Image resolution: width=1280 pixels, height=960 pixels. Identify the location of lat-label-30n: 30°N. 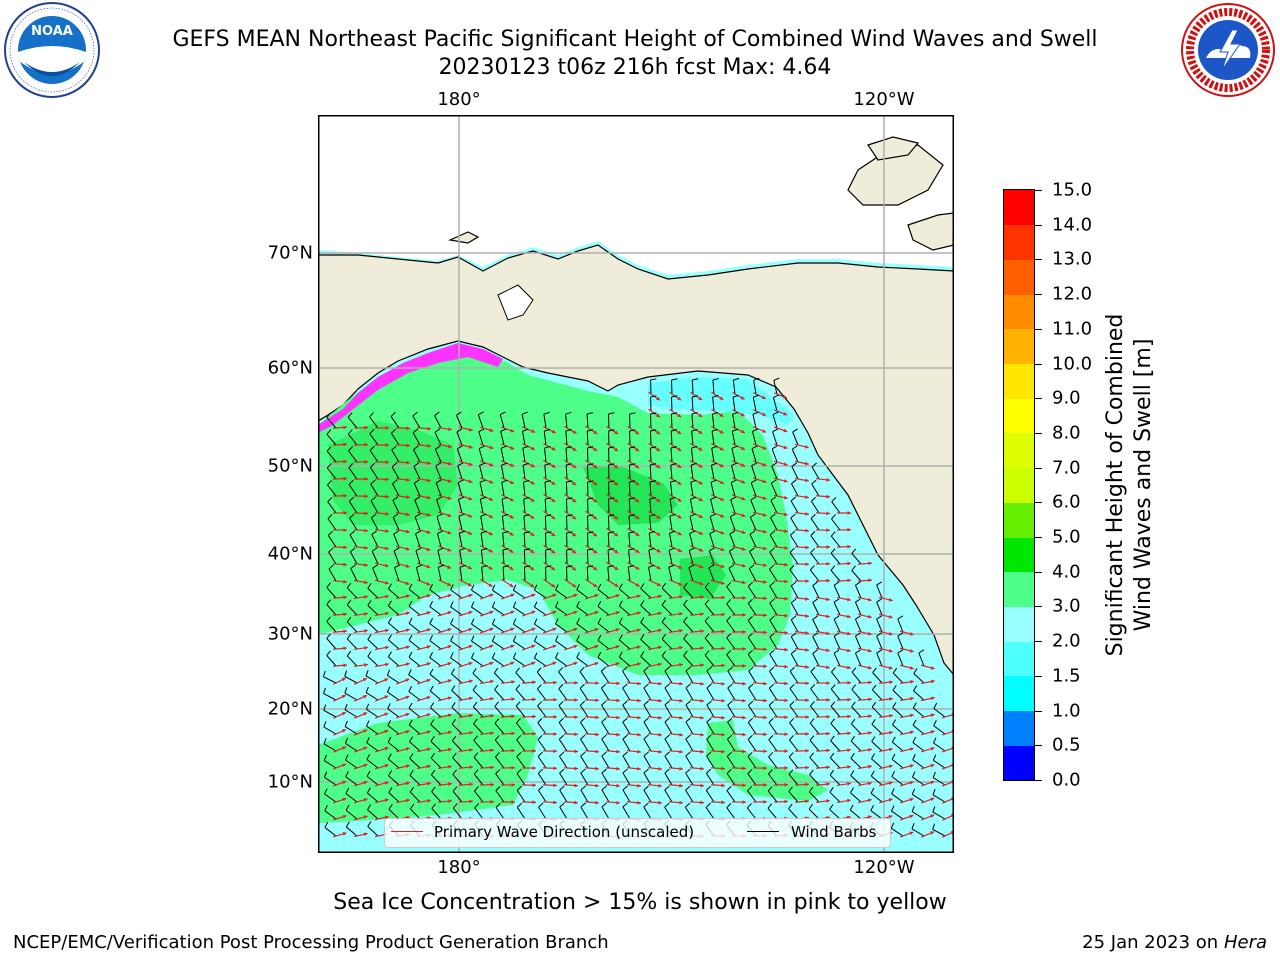
(290, 634).